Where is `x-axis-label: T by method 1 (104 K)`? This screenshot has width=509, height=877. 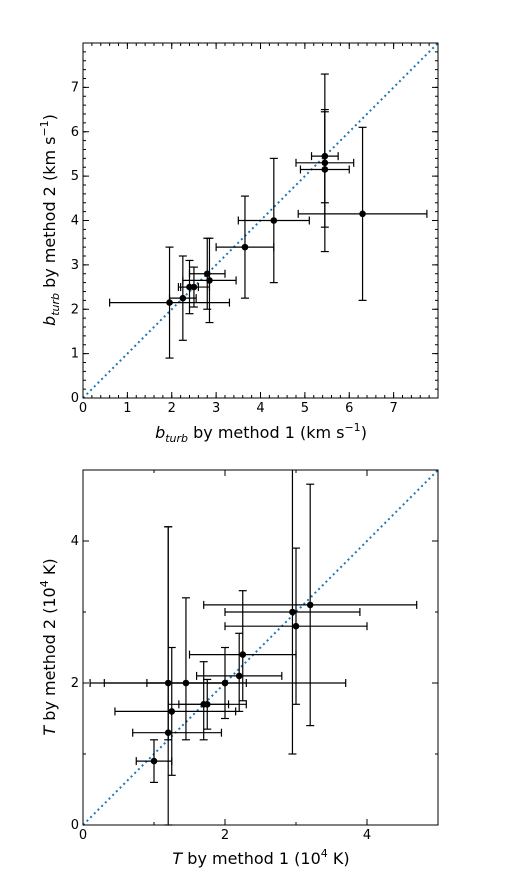
x-axis-label: T by method 1 (104 K) is located at coordinates (260, 857).